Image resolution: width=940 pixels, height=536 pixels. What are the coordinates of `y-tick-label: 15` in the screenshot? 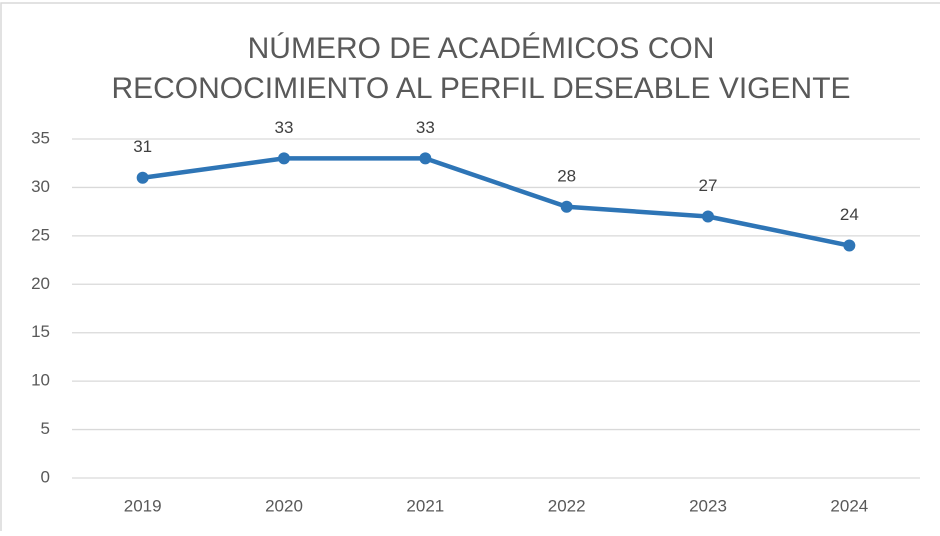 It's located at (40, 331).